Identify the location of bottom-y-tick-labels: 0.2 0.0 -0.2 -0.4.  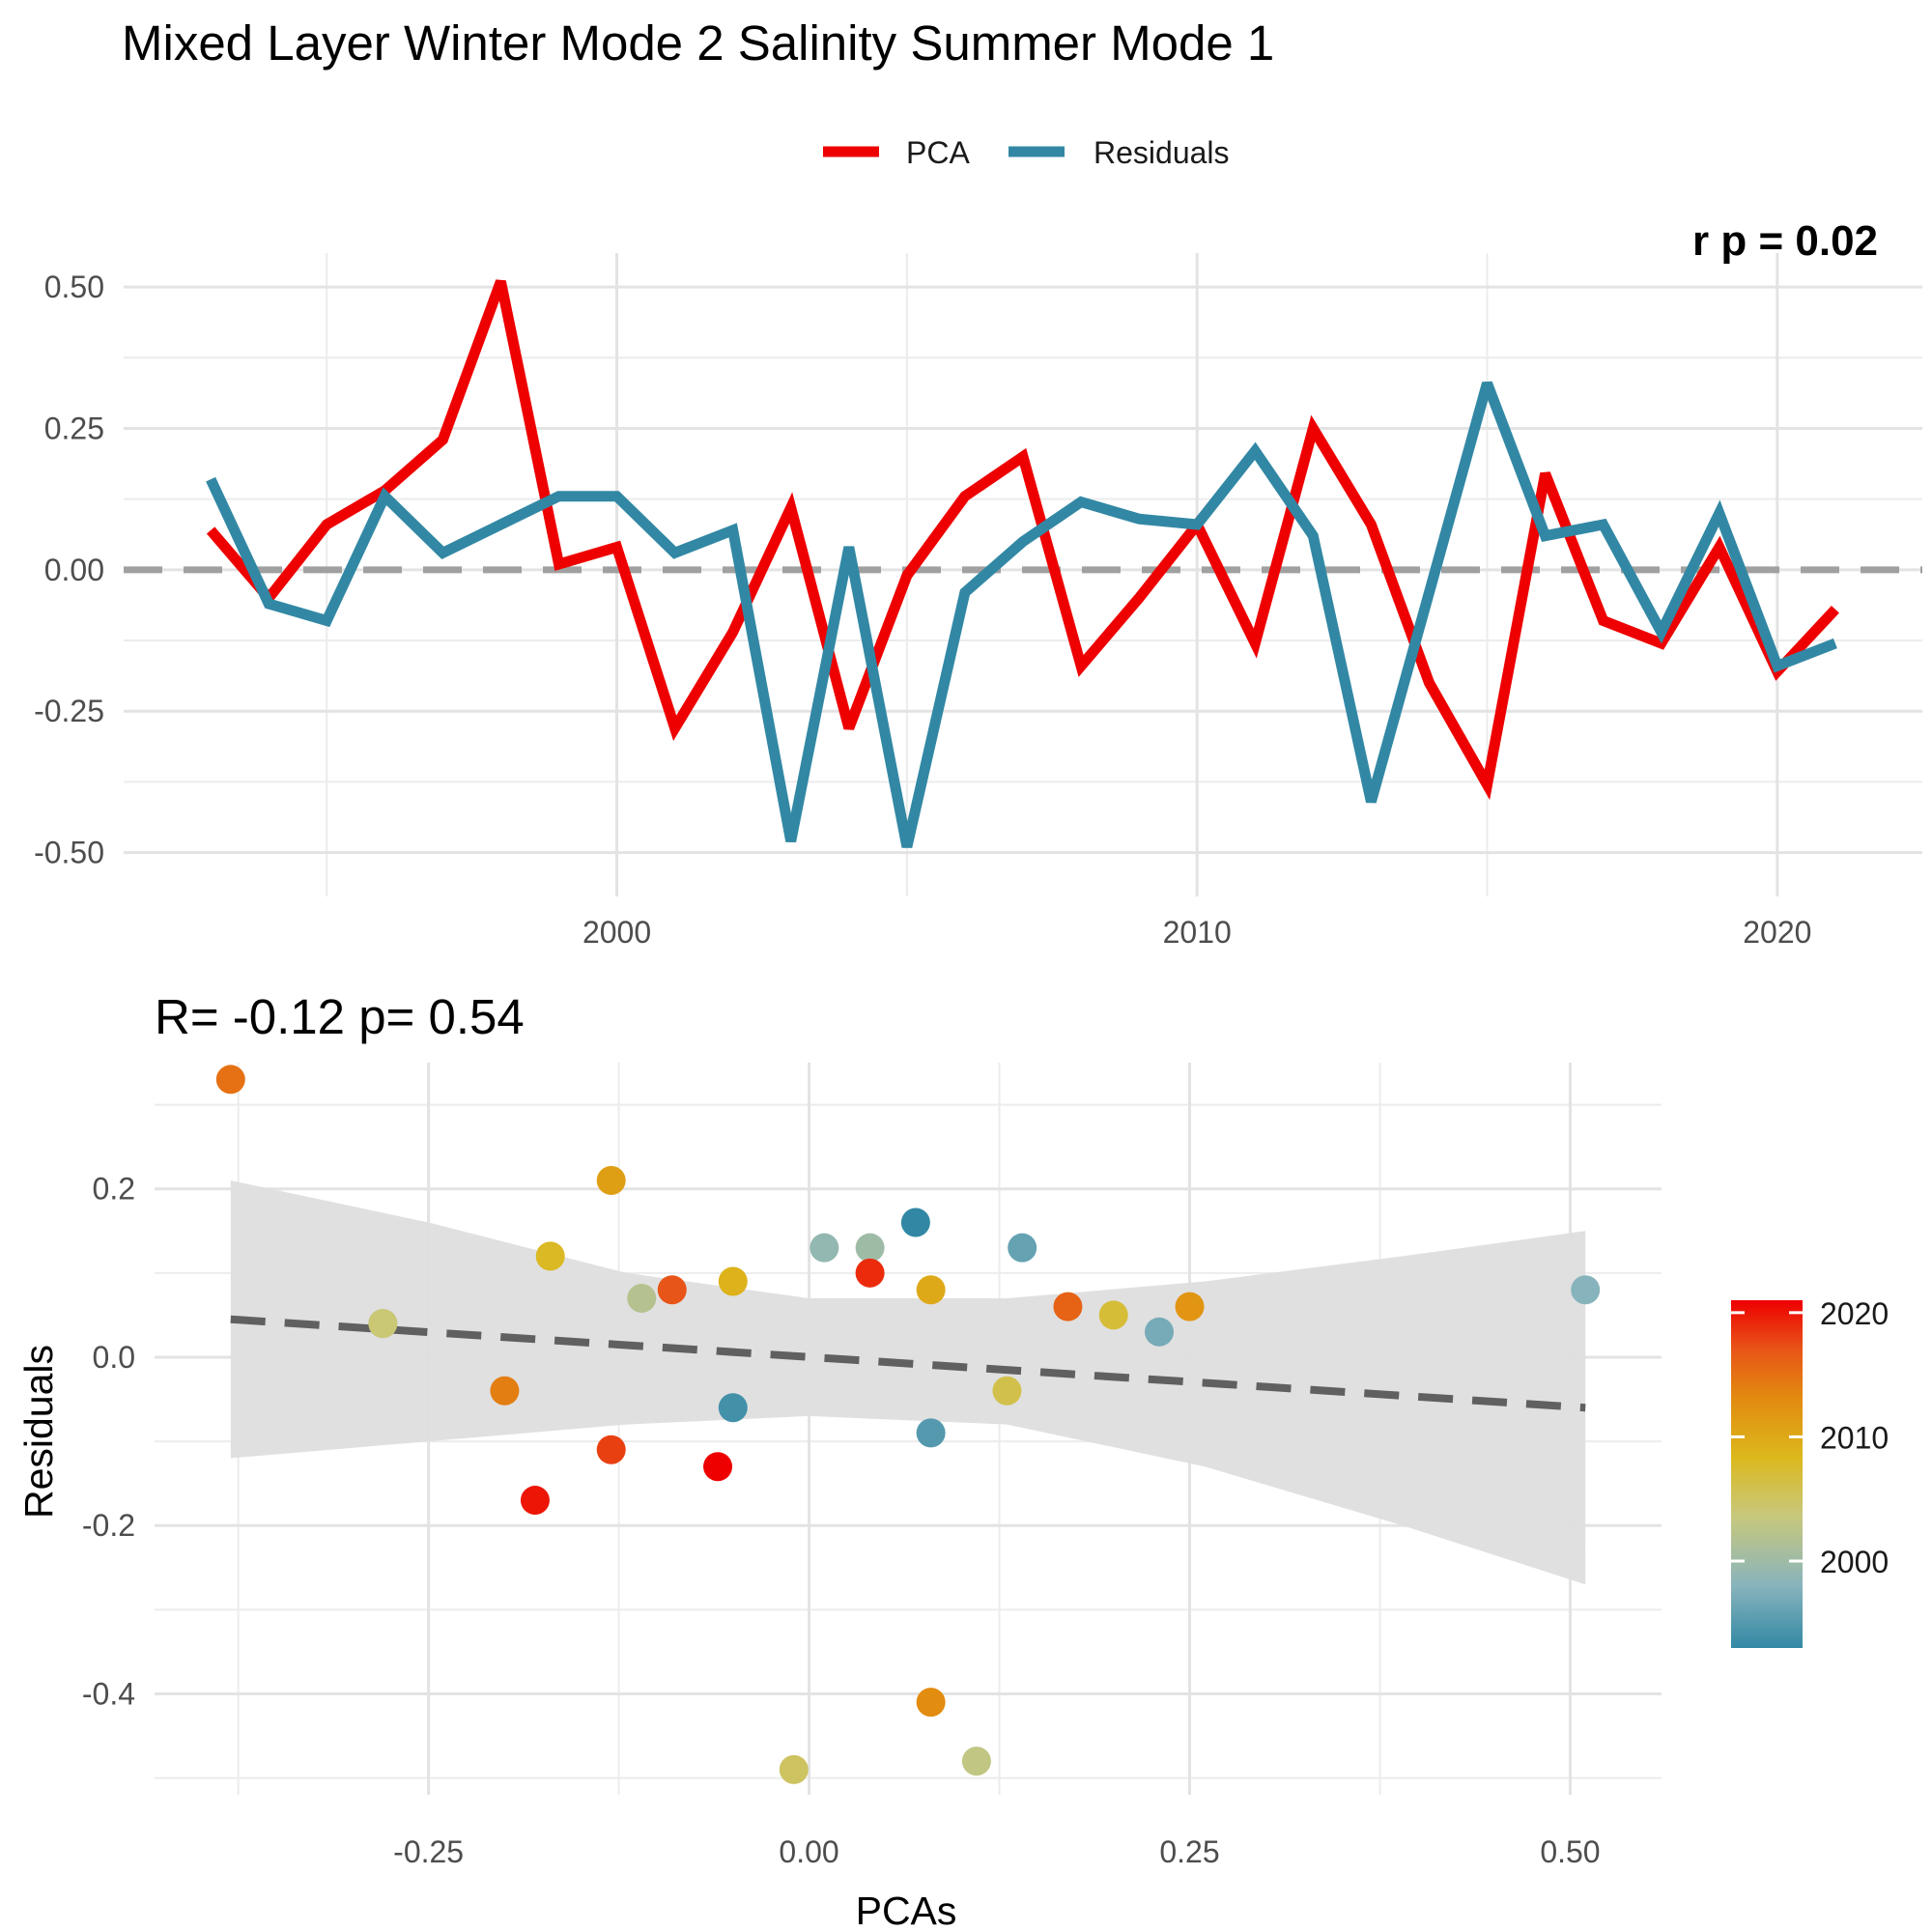
(108, 1442).